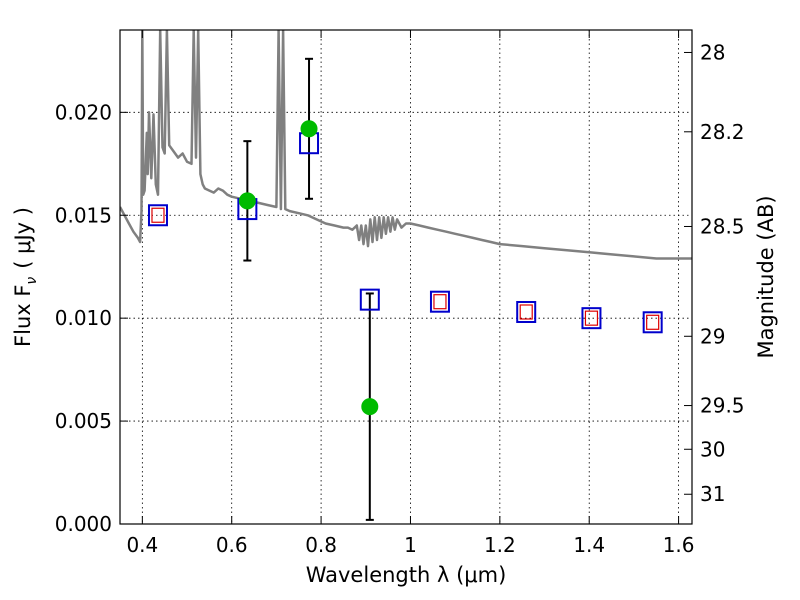 This screenshot has height=600, width=800. Describe the element at coordinates (23, 316) in the screenshot. I see `y-axis-label-main: Flux F` at that location.